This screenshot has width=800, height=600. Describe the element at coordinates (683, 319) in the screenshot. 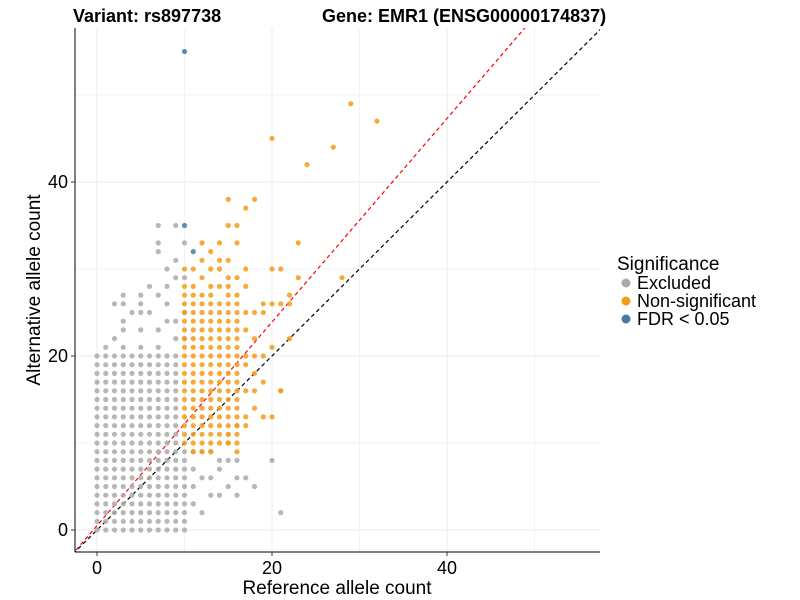

I see `legend-label-fdr: FDR < 0.05` at that location.